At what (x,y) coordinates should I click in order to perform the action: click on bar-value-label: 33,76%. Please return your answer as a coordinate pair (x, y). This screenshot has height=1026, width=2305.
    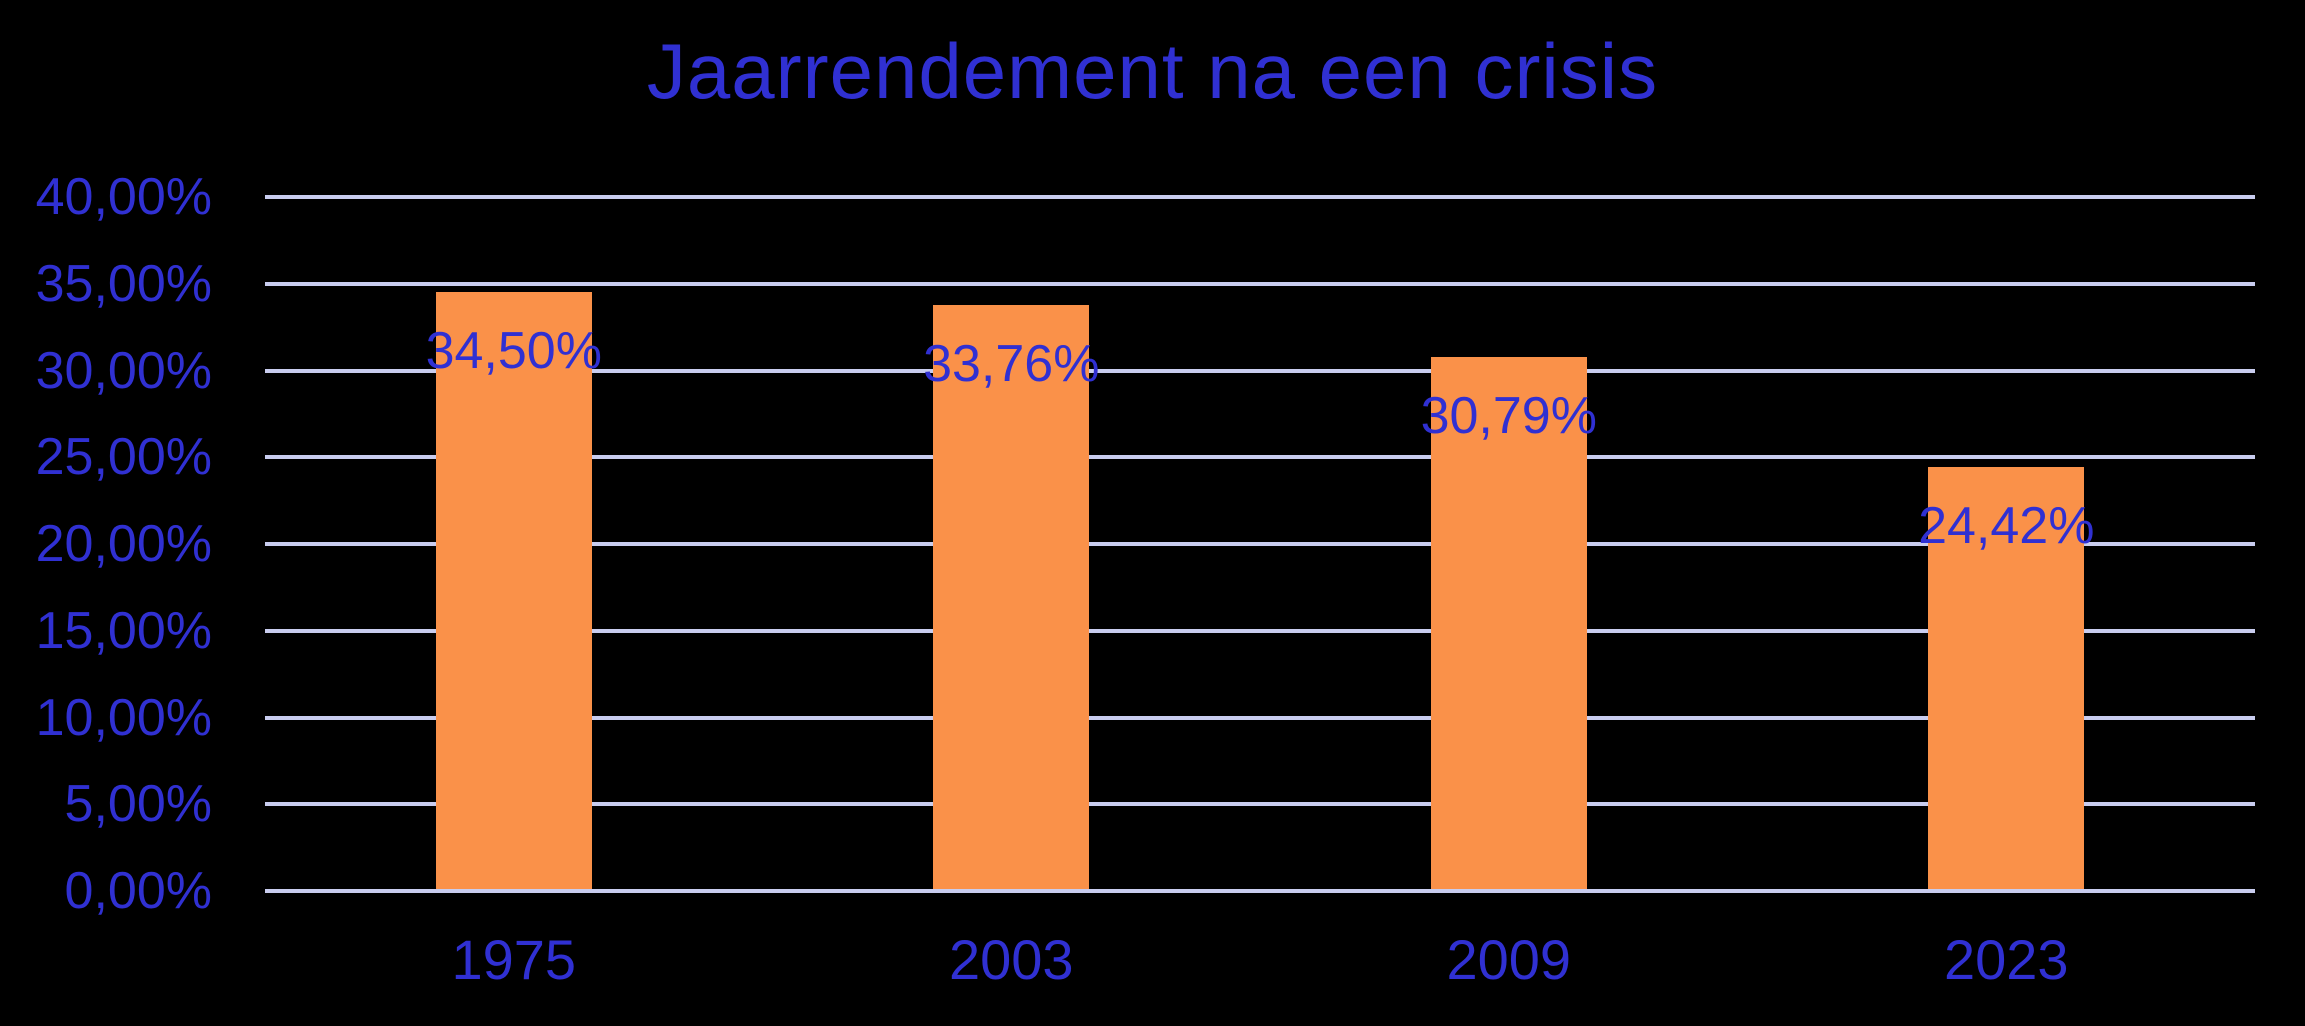
    Looking at the image, I should click on (1011, 364).